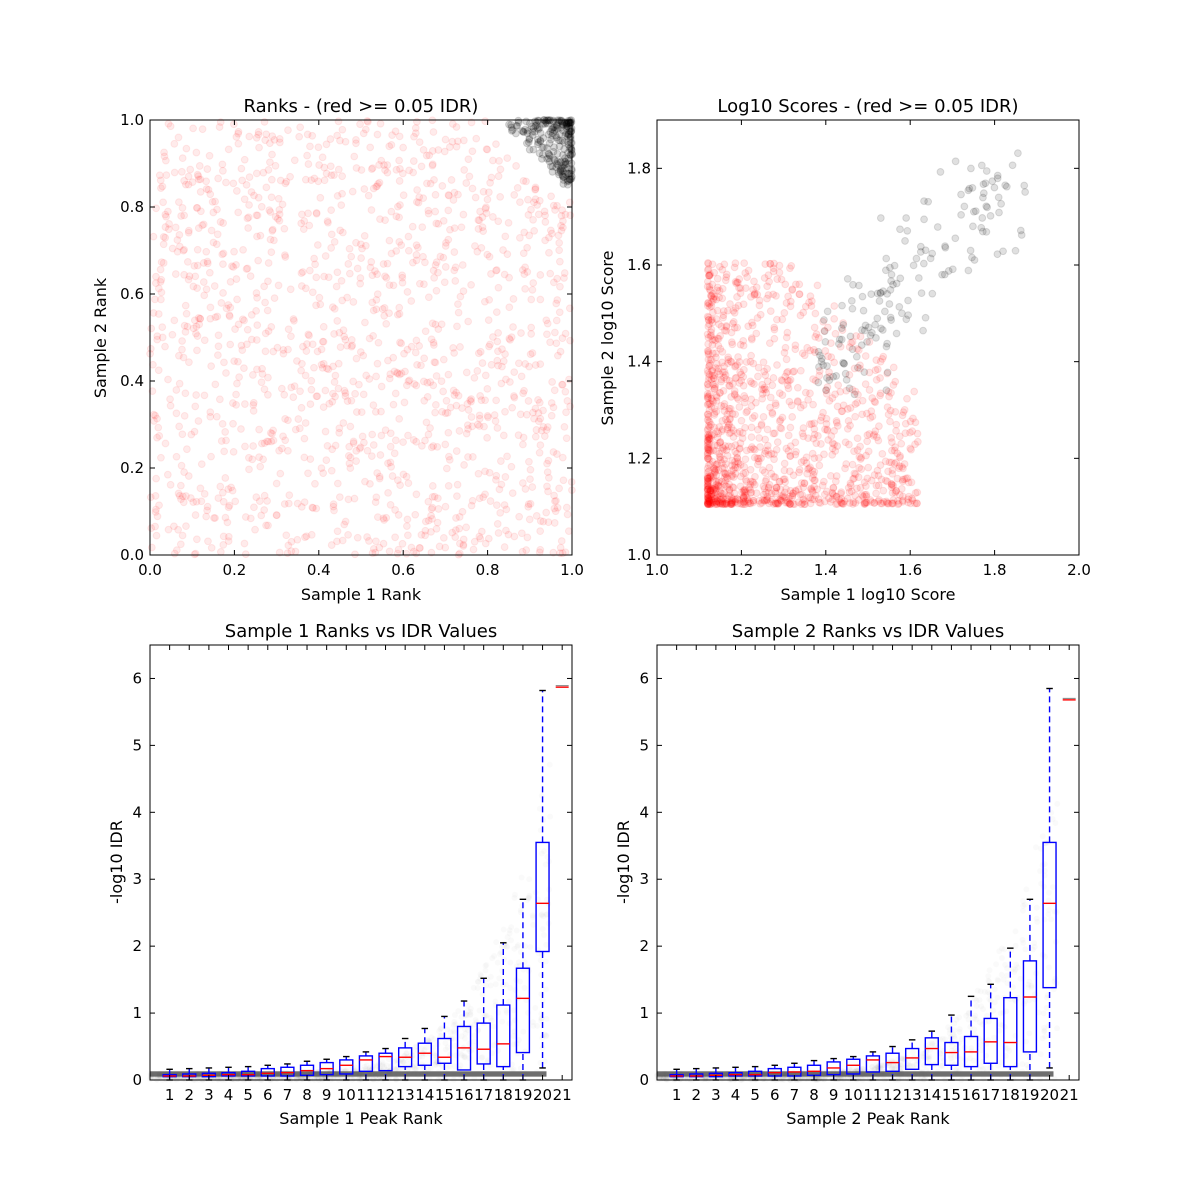 This screenshot has height=1200, width=1200. I want to click on x-tick-label: 12, so click(385, 1095).